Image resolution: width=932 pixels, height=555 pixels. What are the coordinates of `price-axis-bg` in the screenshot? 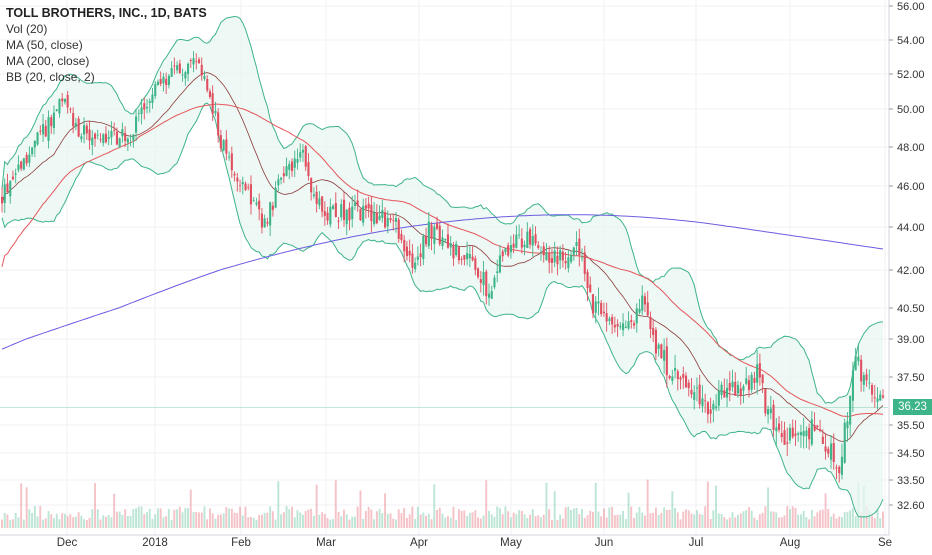 It's located at (910, 275).